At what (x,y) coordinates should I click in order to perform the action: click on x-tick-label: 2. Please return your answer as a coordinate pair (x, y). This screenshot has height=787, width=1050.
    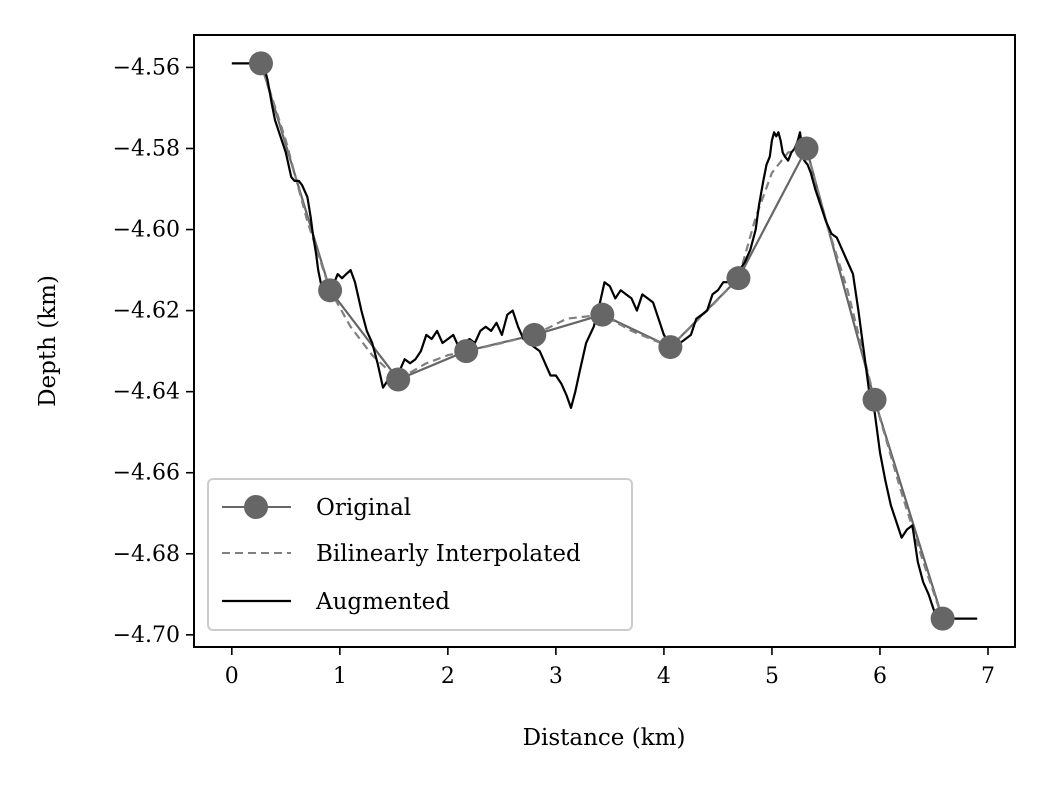
    Looking at the image, I should click on (448, 676).